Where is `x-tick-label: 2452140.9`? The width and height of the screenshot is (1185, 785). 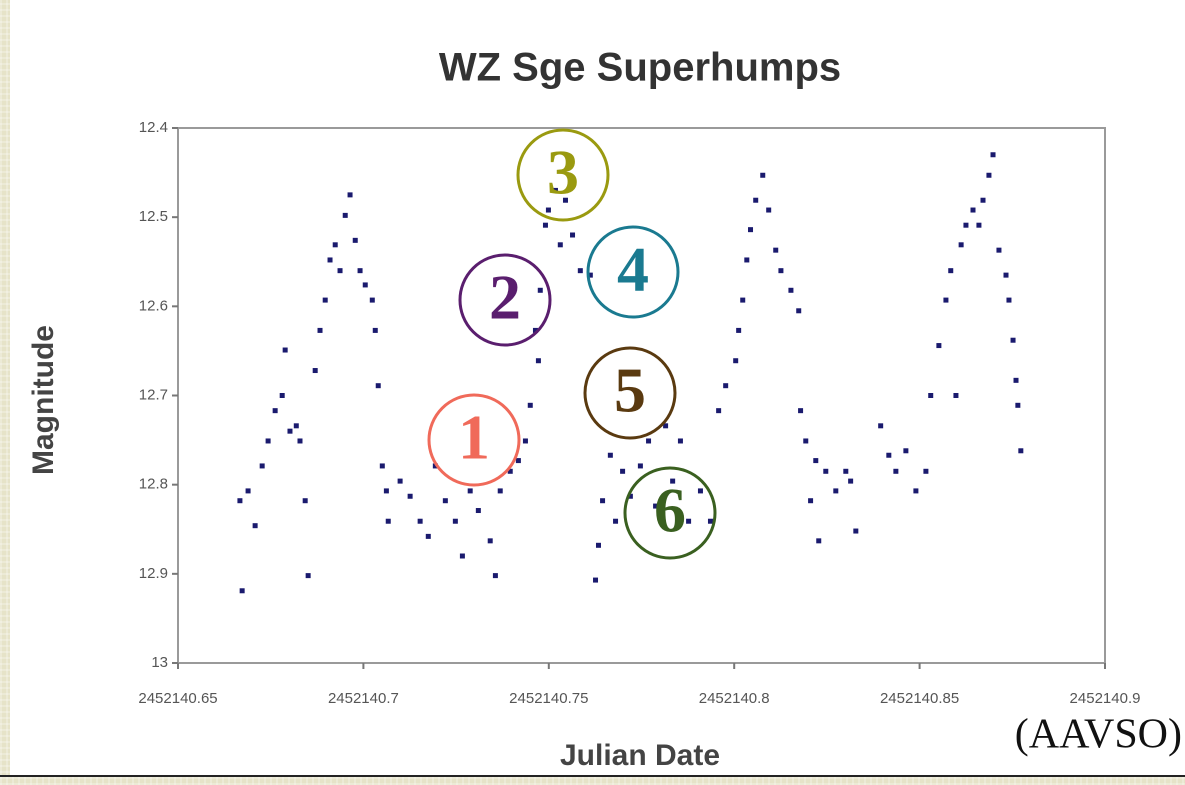
x-tick-label: 2452140.9 is located at coordinates (1105, 698).